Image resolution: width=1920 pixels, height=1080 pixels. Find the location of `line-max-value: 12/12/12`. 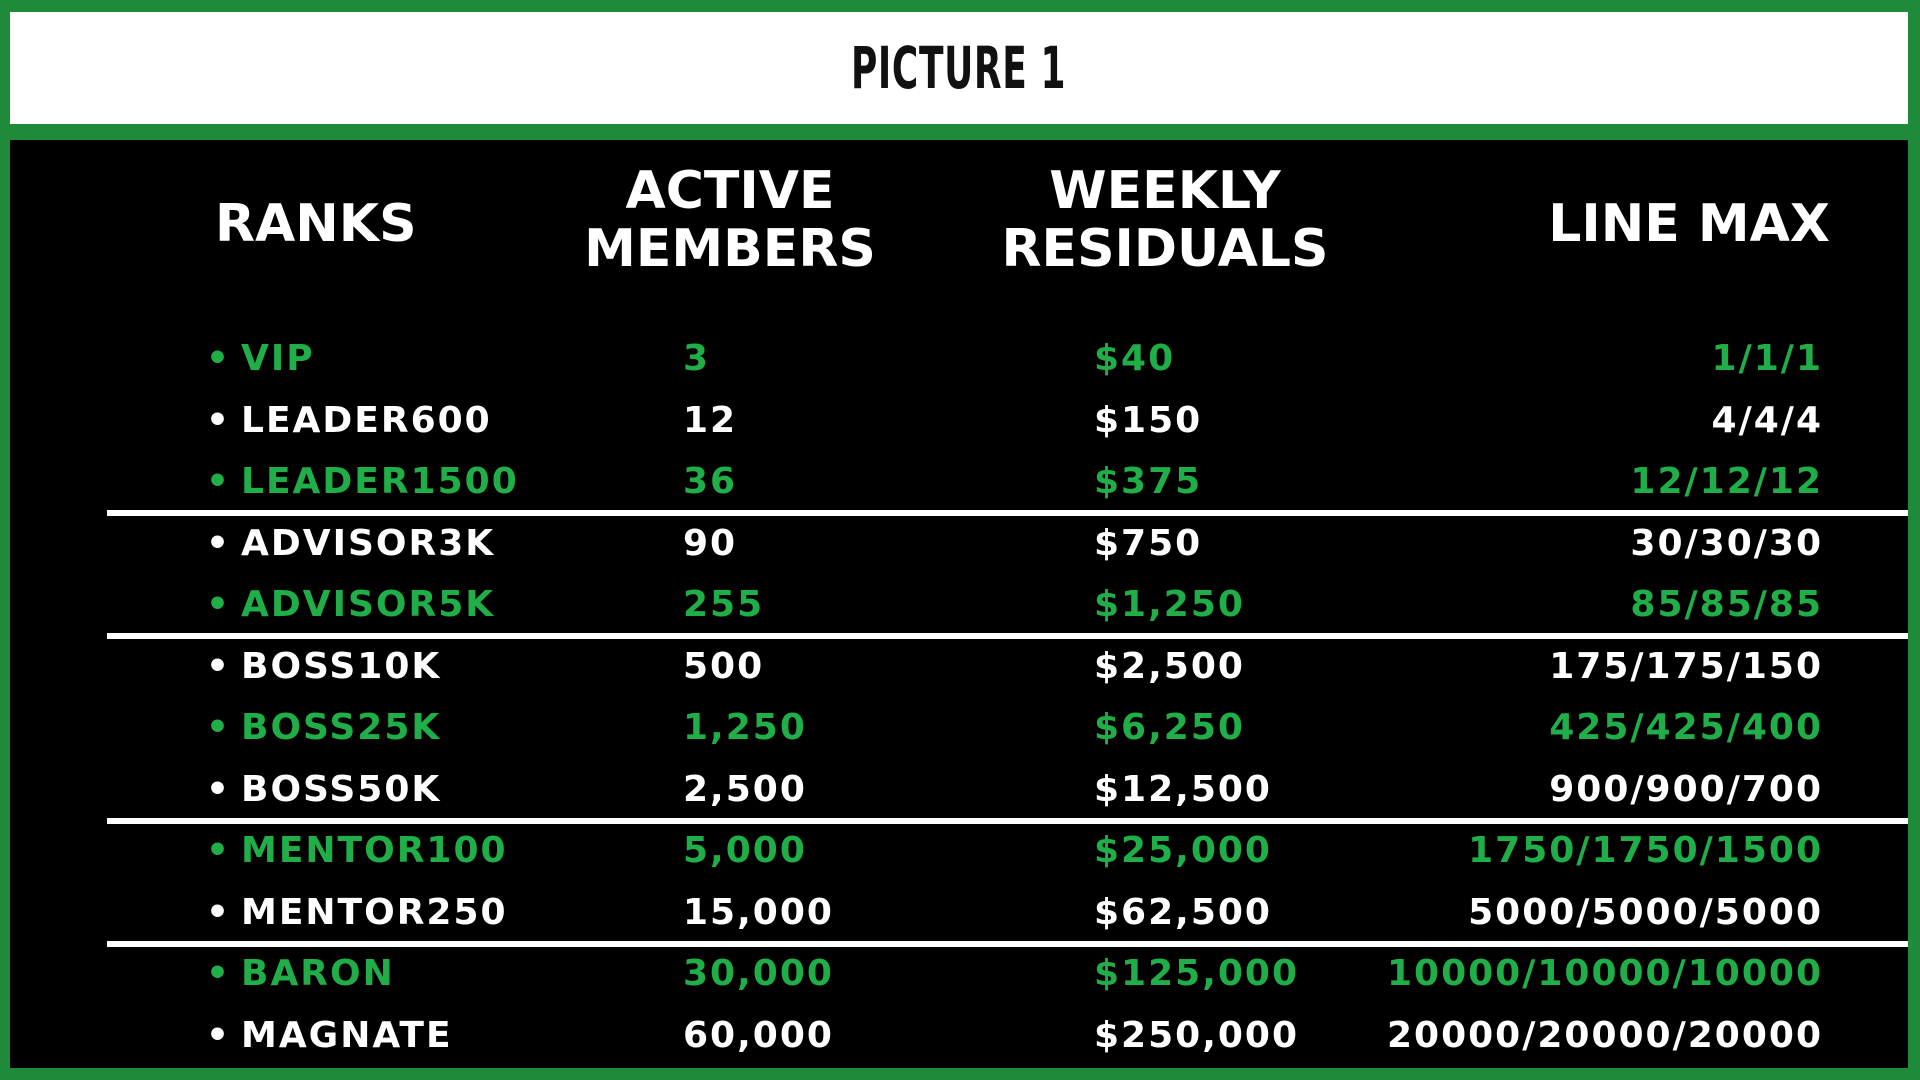

line-max-value: 12/12/12 is located at coordinates (1726, 481).